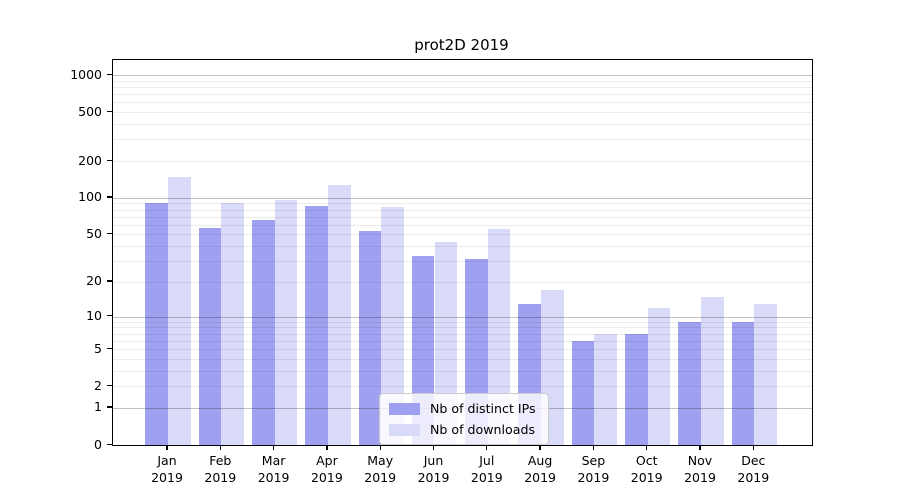 This screenshot has height=500, width=900. I want to click on x-tick-label-jul: Jul 2019, so click(487, 469).